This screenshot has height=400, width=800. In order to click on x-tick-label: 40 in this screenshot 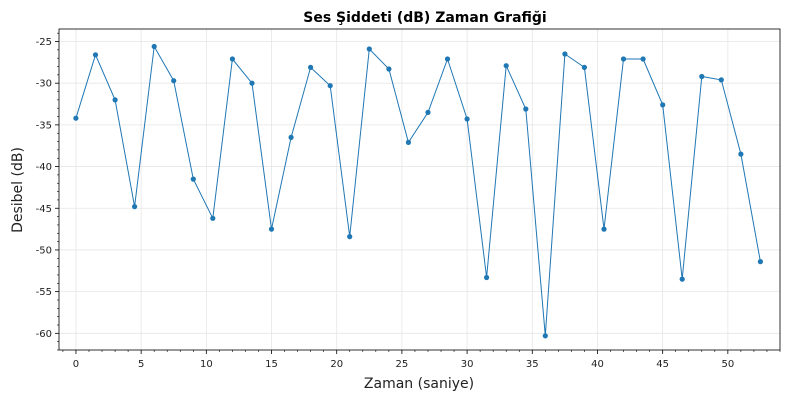, I will do `click(597, 364)`.